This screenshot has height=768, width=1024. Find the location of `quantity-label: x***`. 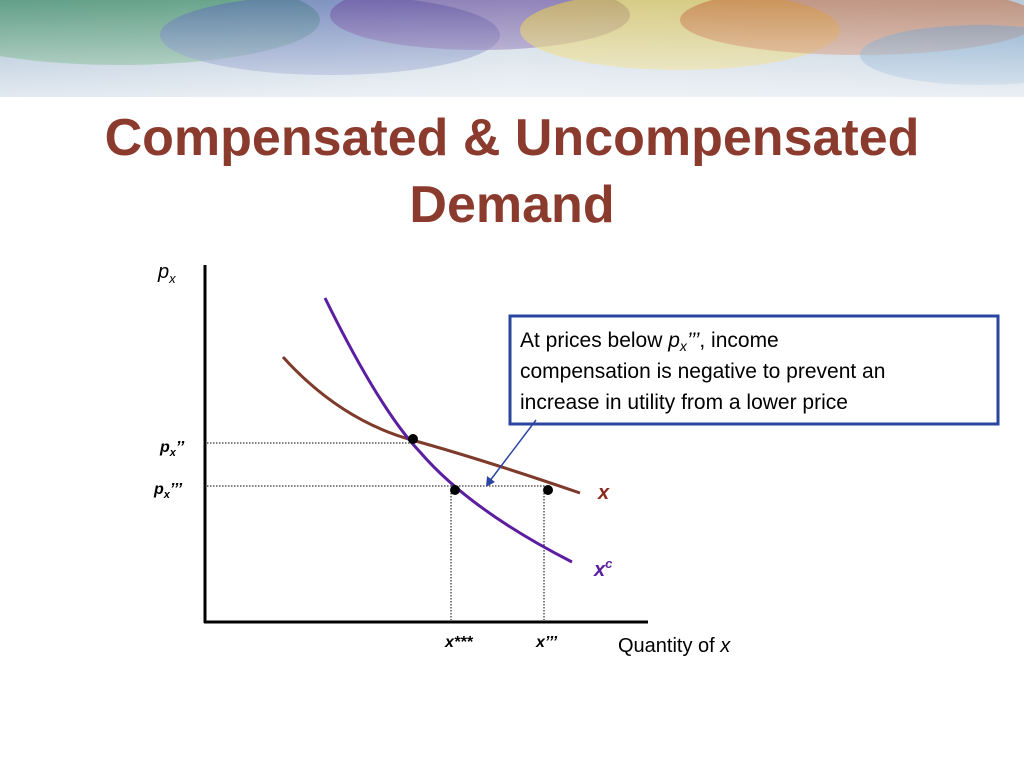

quantity-label: x*** is located at coordinates (458, 642).